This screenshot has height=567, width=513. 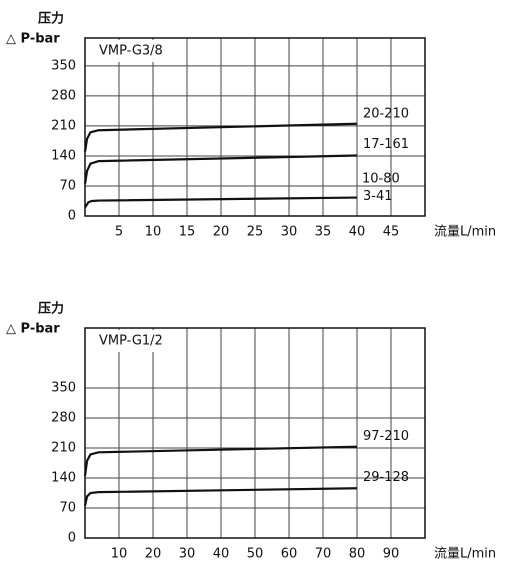 What do you see at coordinates (255, 232) in the screenshot?
I see `x-tick-label: 25` at bounding box center [255, 232].